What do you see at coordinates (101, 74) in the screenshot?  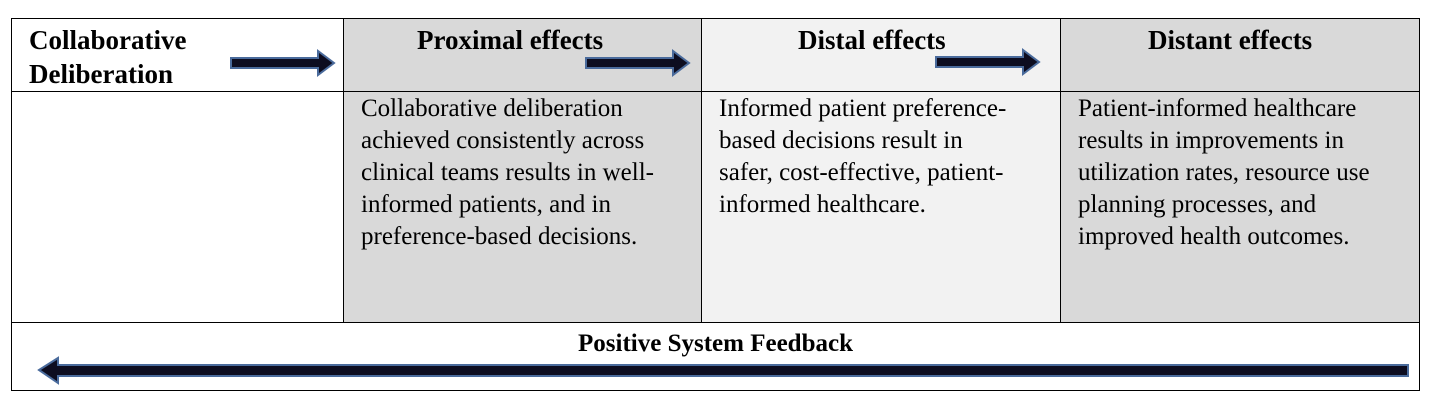 I see `collaborative-title-line2: Deliberation` at bounding box center [101, 74].